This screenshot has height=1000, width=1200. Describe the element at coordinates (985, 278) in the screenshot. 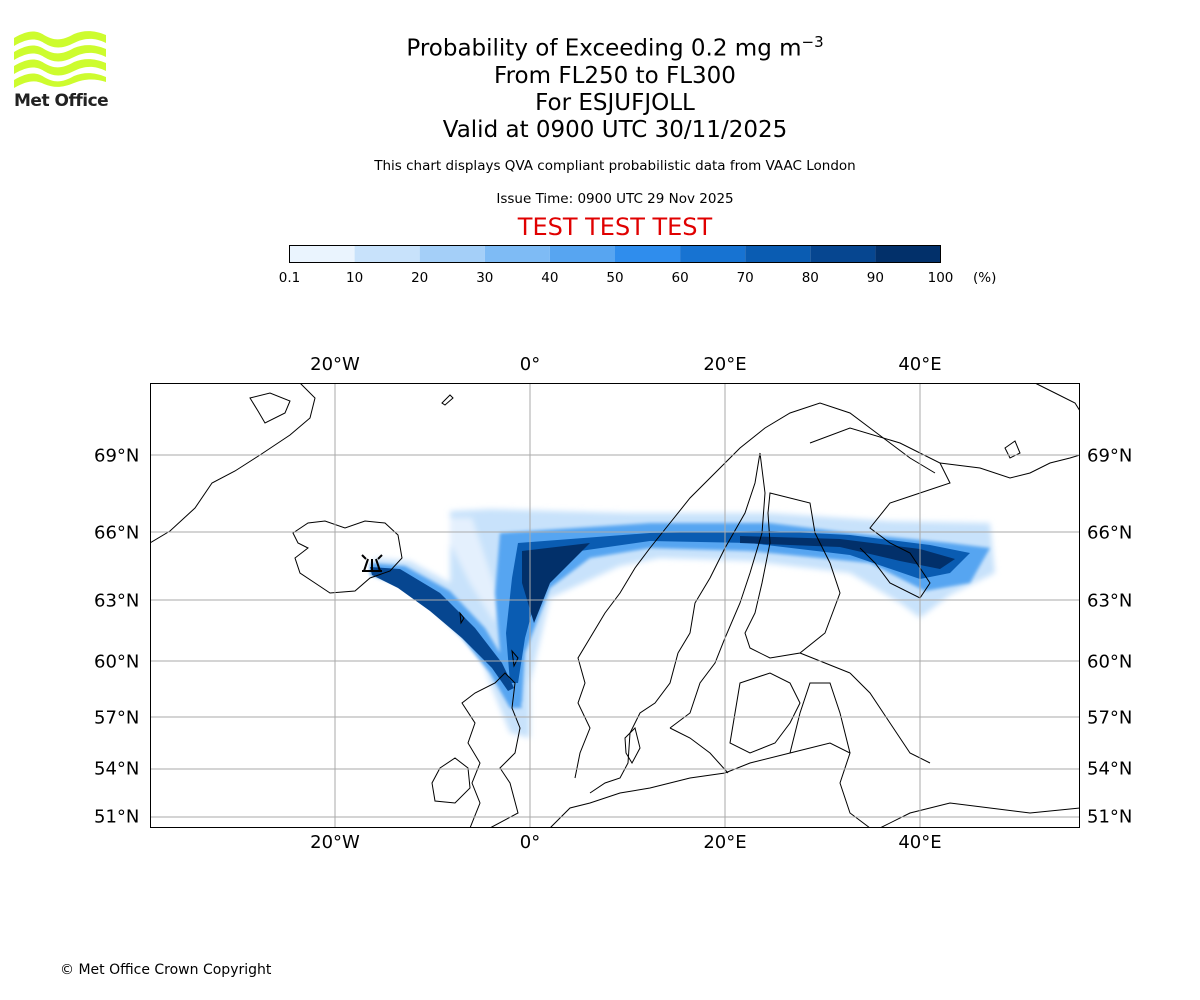

I see `colorbar-unit: (%)` at that location.